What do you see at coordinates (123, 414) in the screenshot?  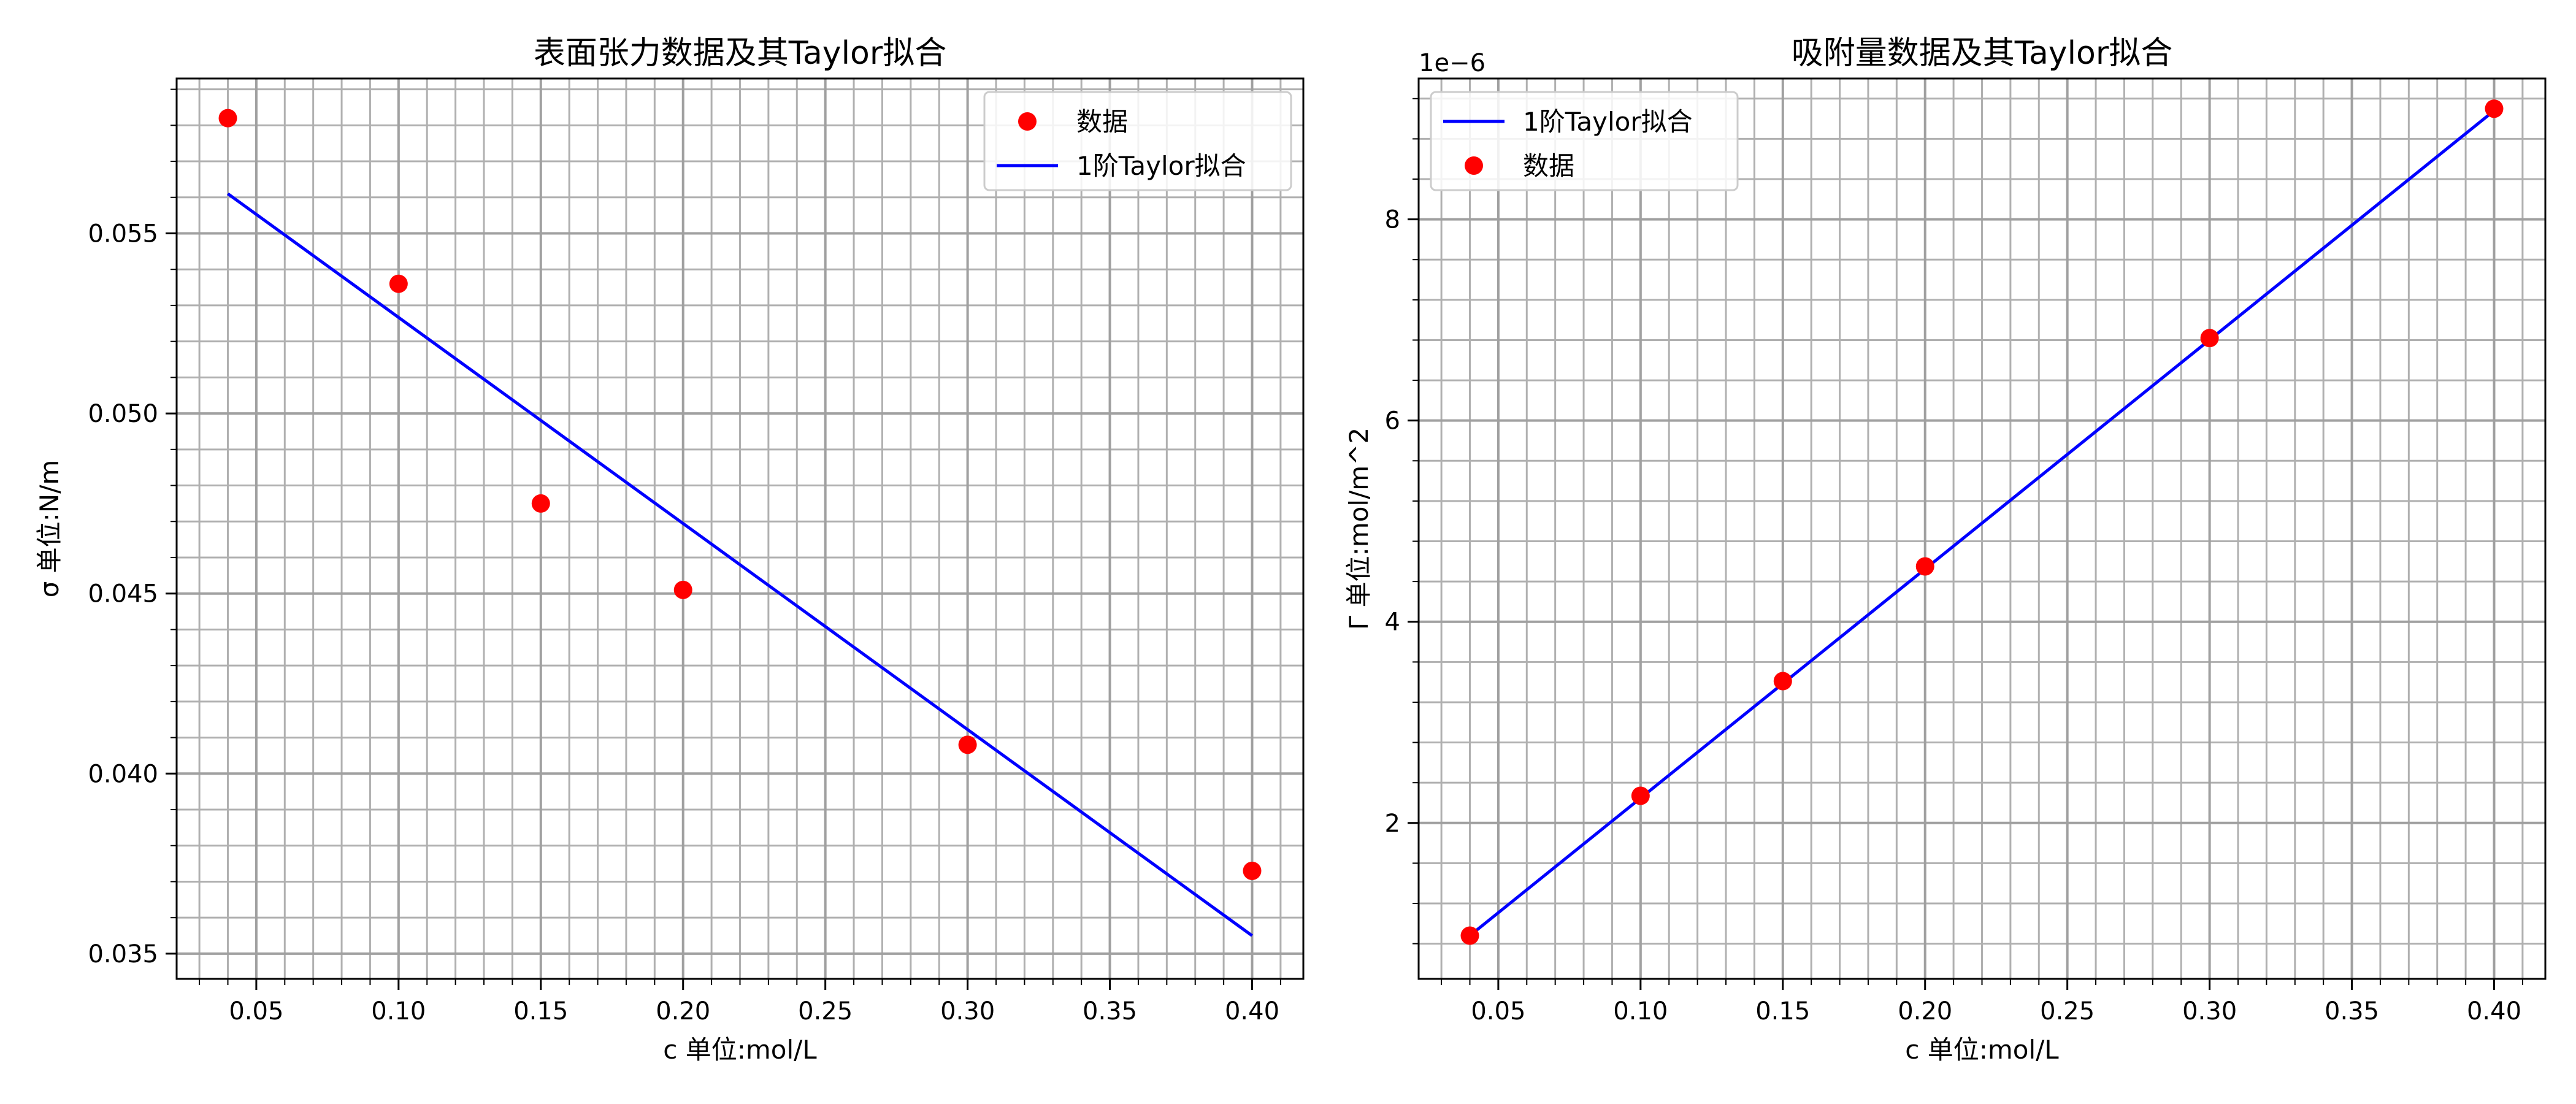 I see `y-tick-label: 0.050` at bounding box center [123, 414].